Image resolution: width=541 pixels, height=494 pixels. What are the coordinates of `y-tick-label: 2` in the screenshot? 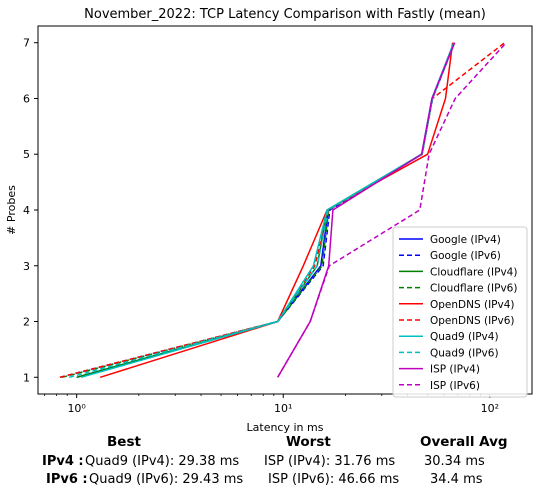 It's located at (26, 322).